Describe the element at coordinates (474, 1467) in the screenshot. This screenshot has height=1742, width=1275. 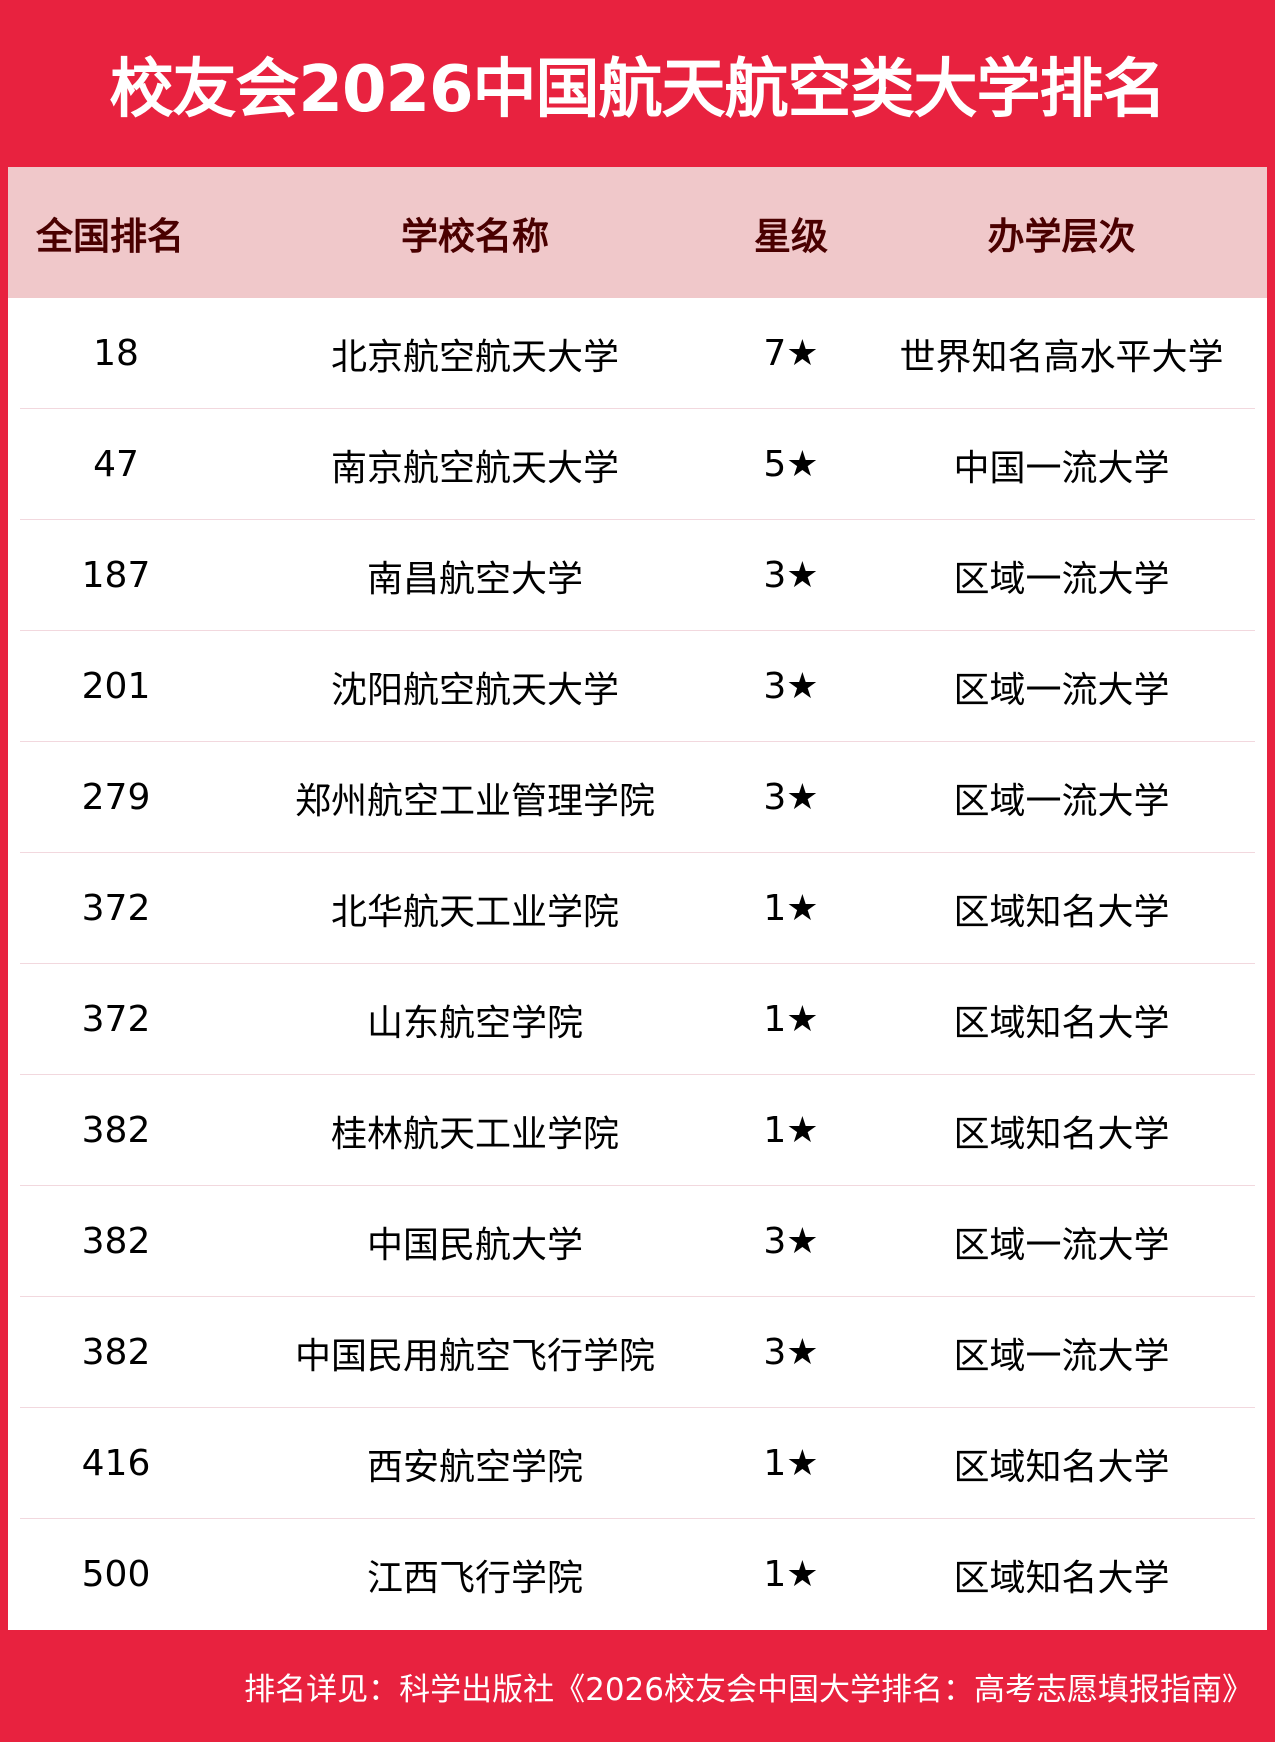
I see `cell-school: 西安航空学院` at that location.